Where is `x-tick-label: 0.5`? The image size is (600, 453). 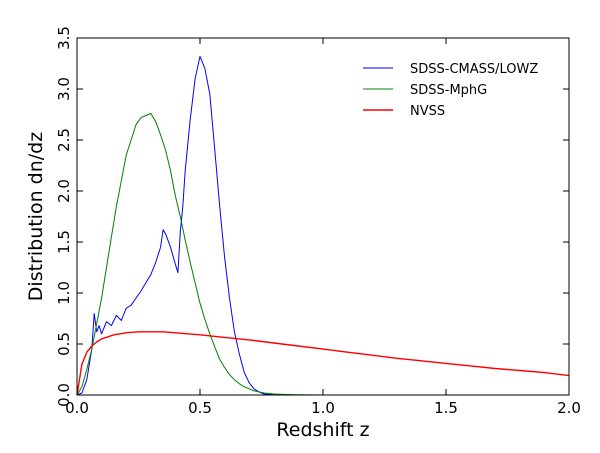
x-tick-label: 0.5 is located at coordinates (200, 408).